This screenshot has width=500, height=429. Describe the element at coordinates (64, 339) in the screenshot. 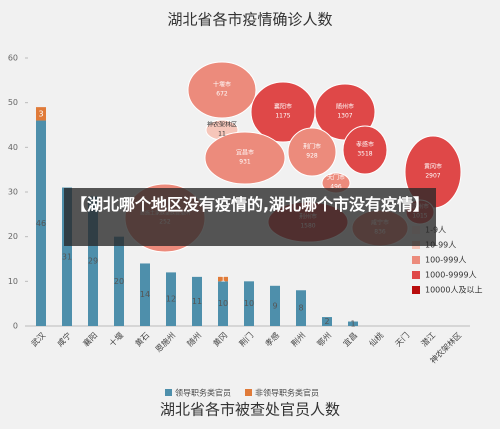

I see `x-tick-label: 咸宁` at that location.